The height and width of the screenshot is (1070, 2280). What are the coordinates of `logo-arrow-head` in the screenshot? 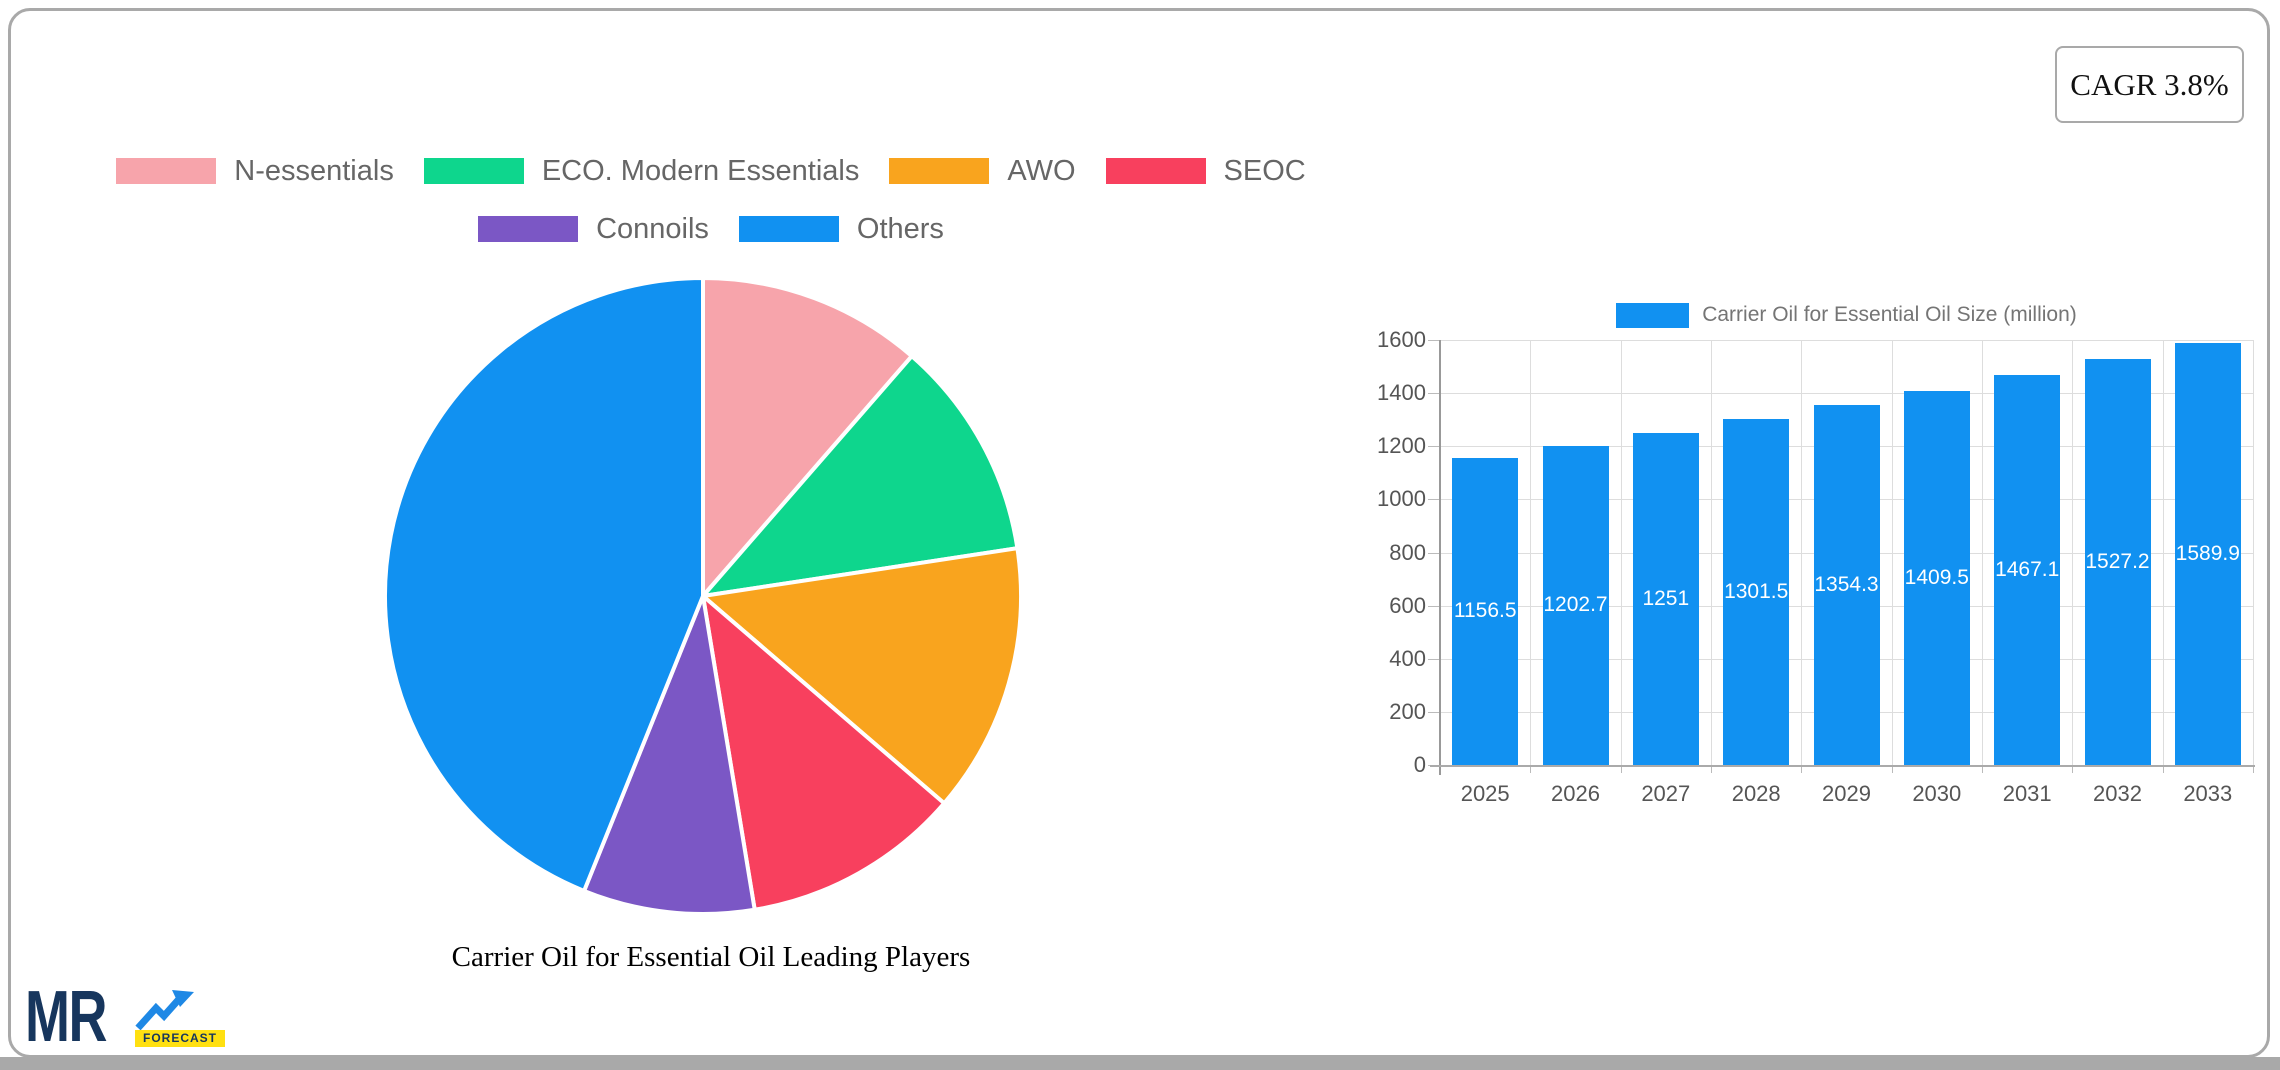 It's located at (182, 999).